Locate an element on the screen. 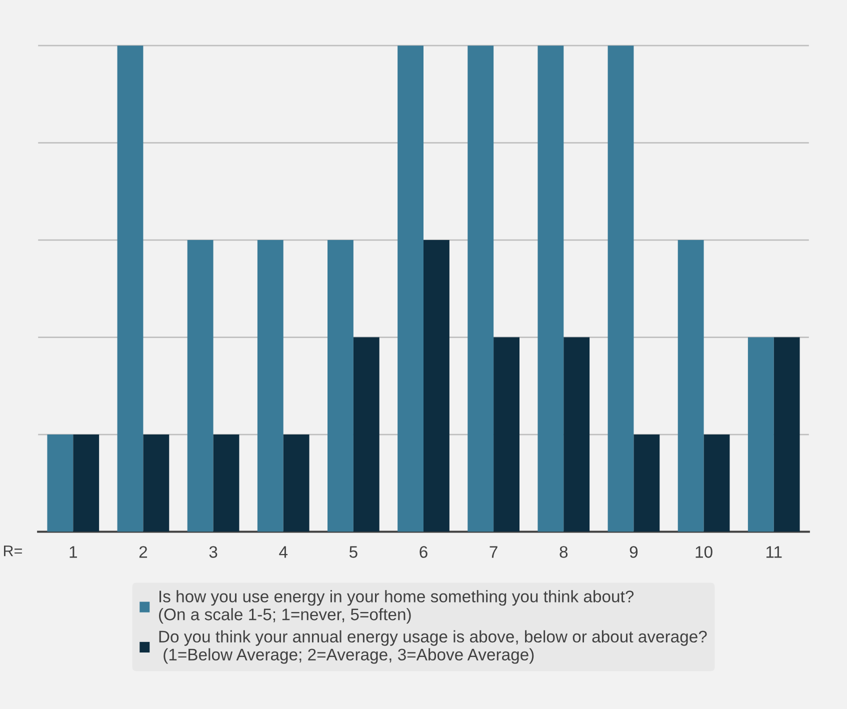  x-tick-label: 1 is located at coordinates (73, 552).